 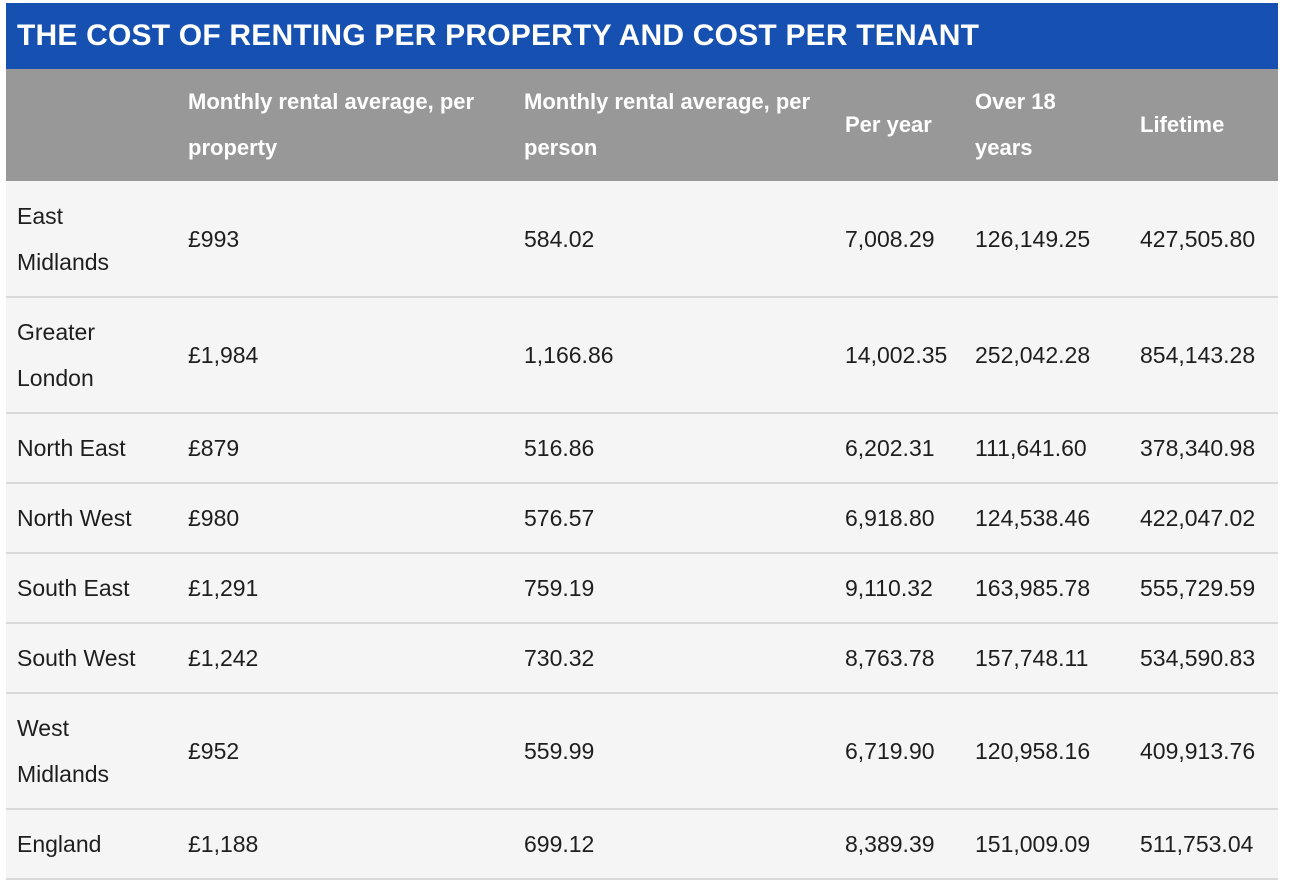 What do you see at coordinates (1046, 658) in the screenshot?
I see `over-18-years-cell: 157,748.11` at bounding box center [1046, 658].